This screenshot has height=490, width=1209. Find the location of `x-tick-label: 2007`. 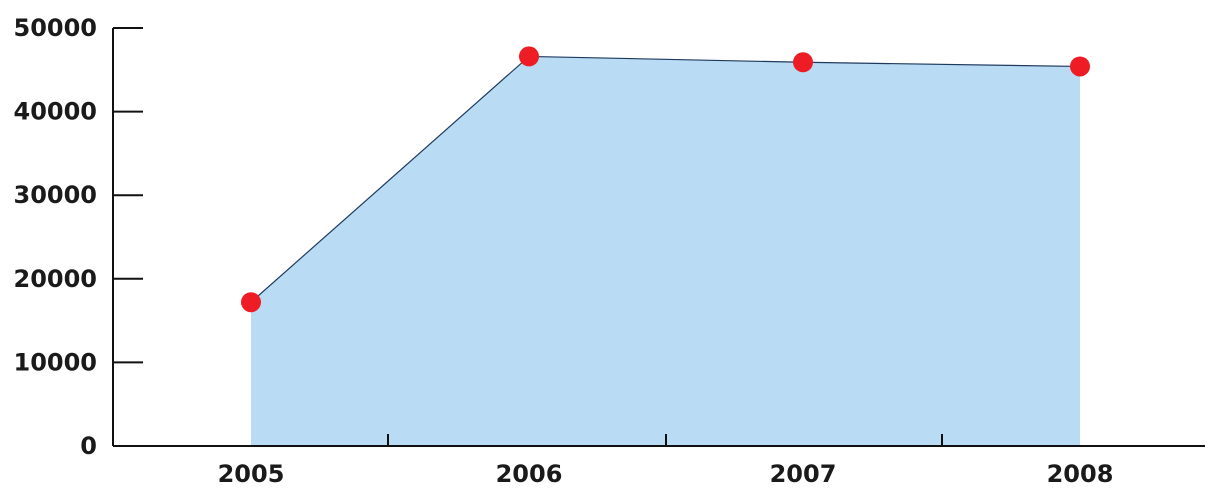

x-tick-label: 2007 is located at coordinates (803, 474).